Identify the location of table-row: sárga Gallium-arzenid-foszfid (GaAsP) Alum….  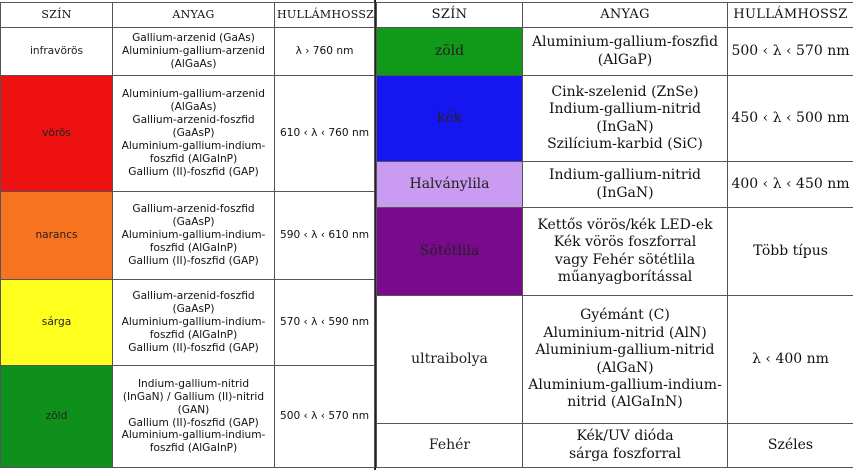
(187, 322).